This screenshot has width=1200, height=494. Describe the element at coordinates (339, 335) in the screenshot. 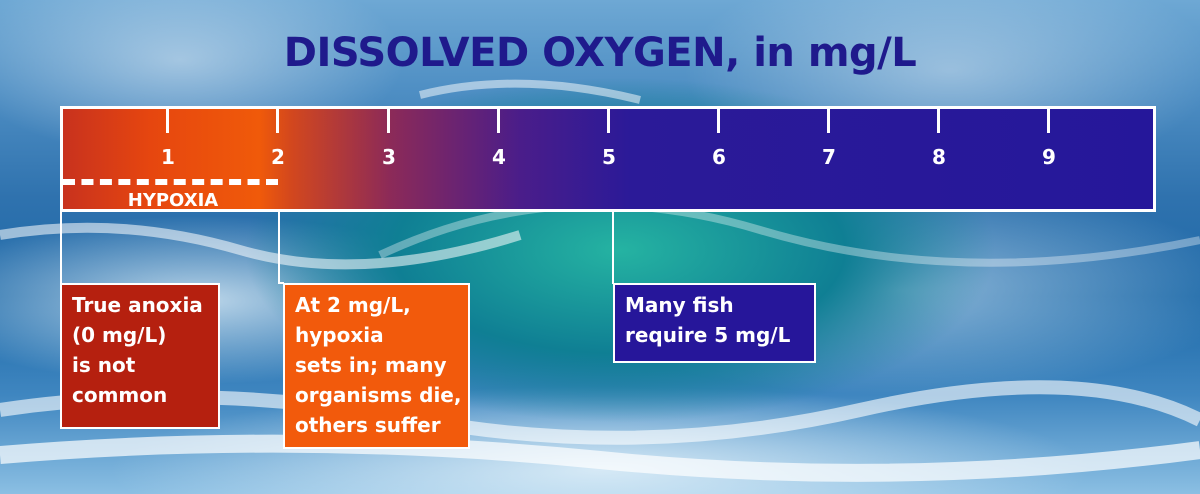

I see `callout-line: hypoxia` at that location.